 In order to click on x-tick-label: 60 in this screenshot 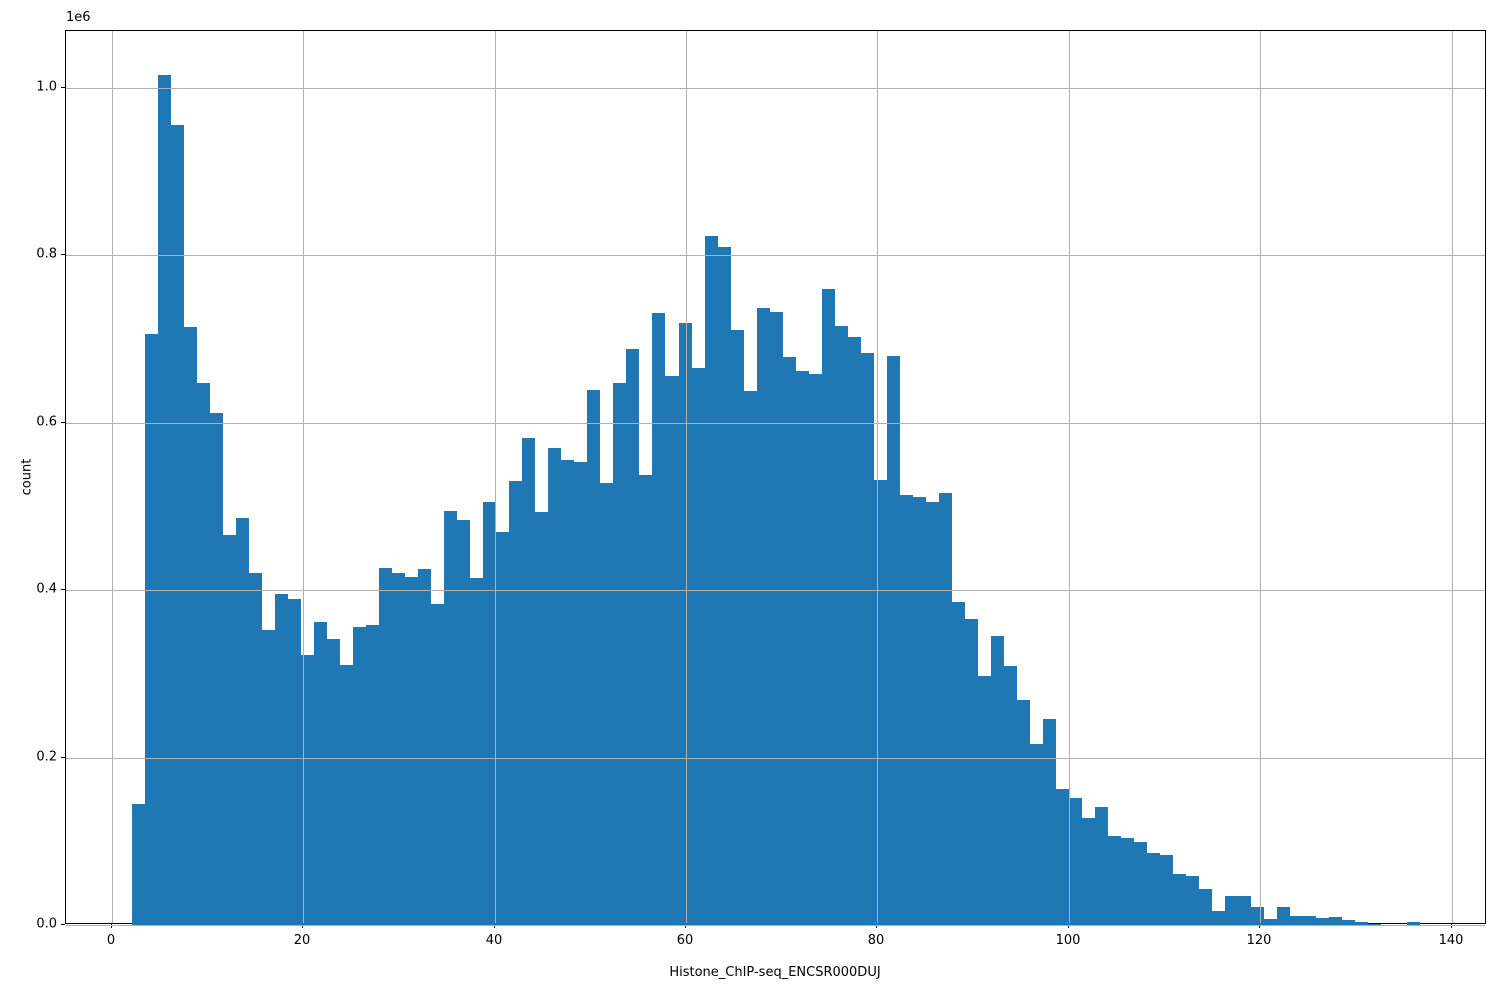, I will do `click(685, 940)`.